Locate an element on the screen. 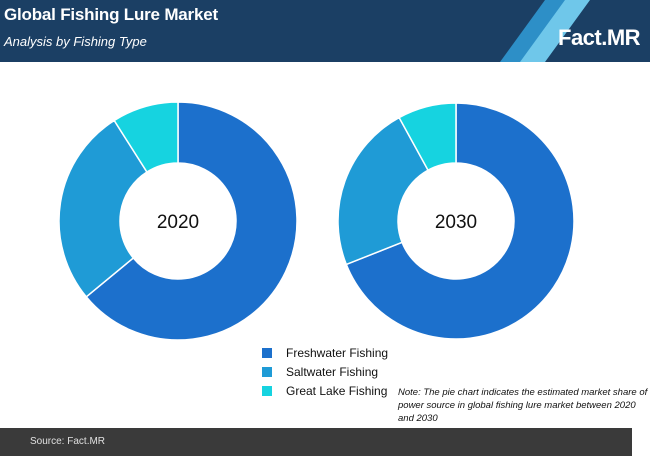  legend-item-saltwater: Saltwater Fishing is located at coordinates (325, 372).